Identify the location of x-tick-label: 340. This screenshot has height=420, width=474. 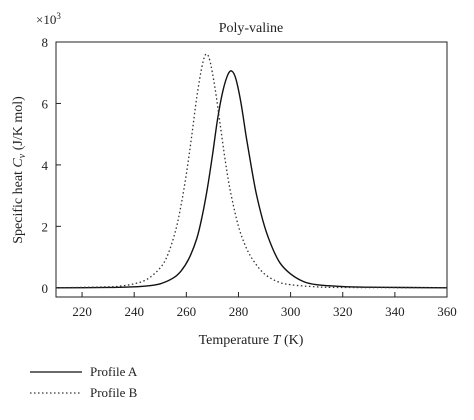
(395, 311).